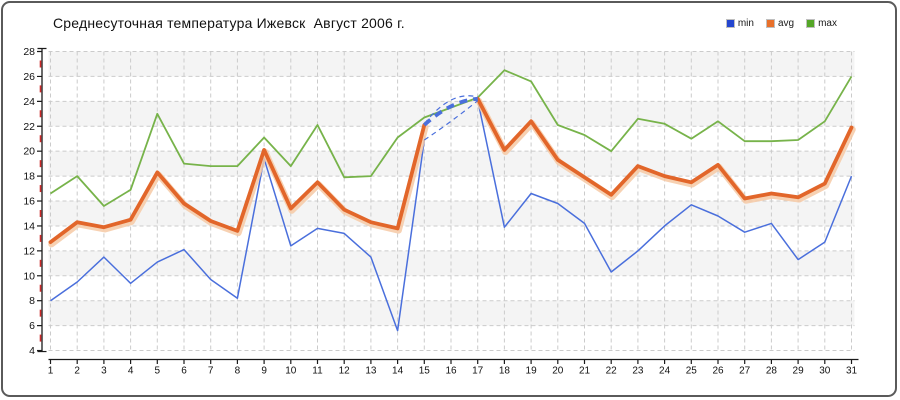  What do you see at coordinates (532, 371) in the screenshot?
I see `svg-text: 19` at bounding box center [532, 371].